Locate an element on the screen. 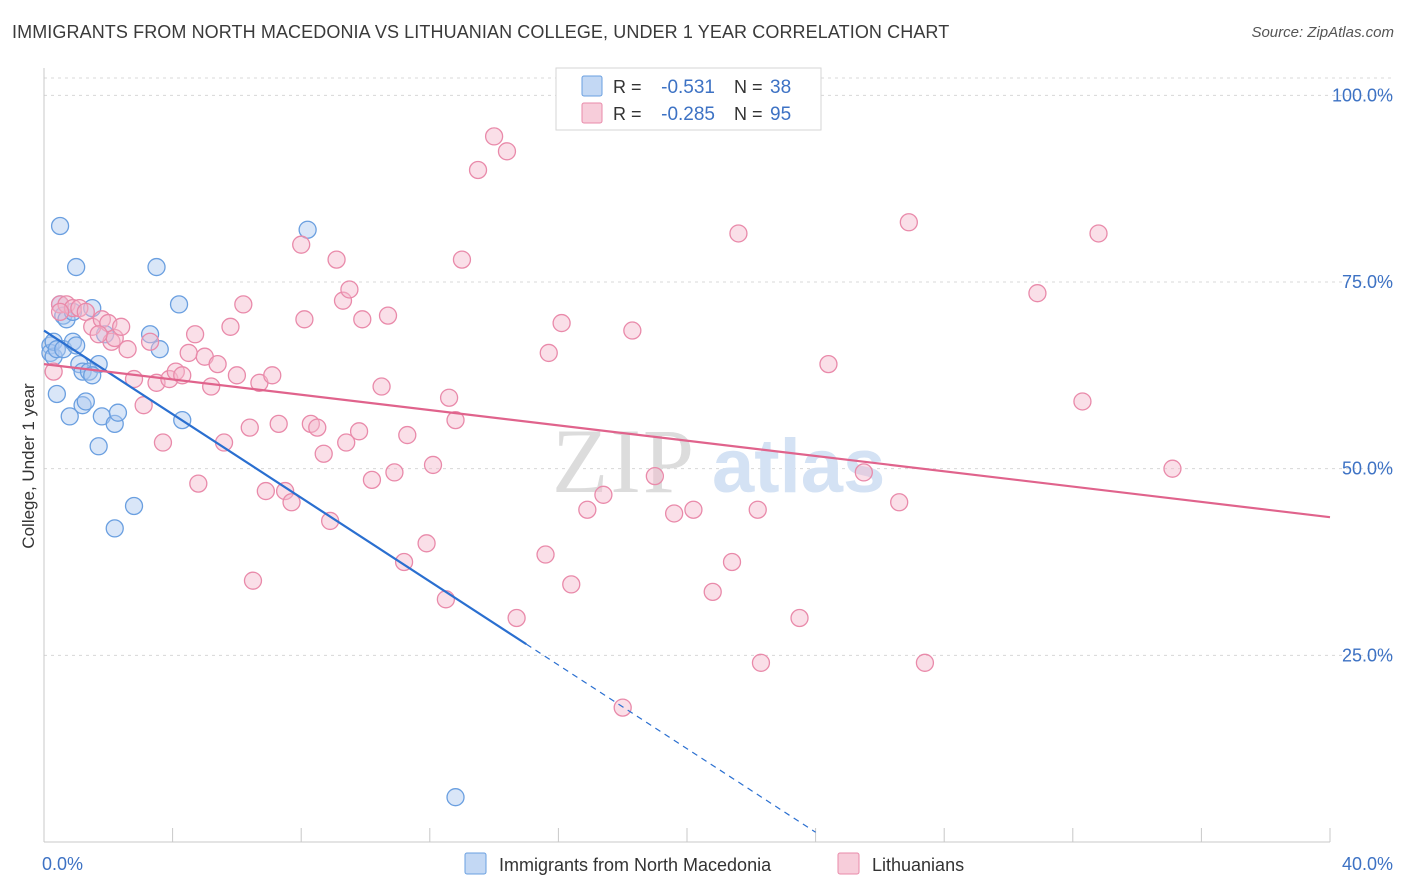 This screenshot has height=892, width=1406. legend-n-value: 38 is located at coordinates (780, 87).